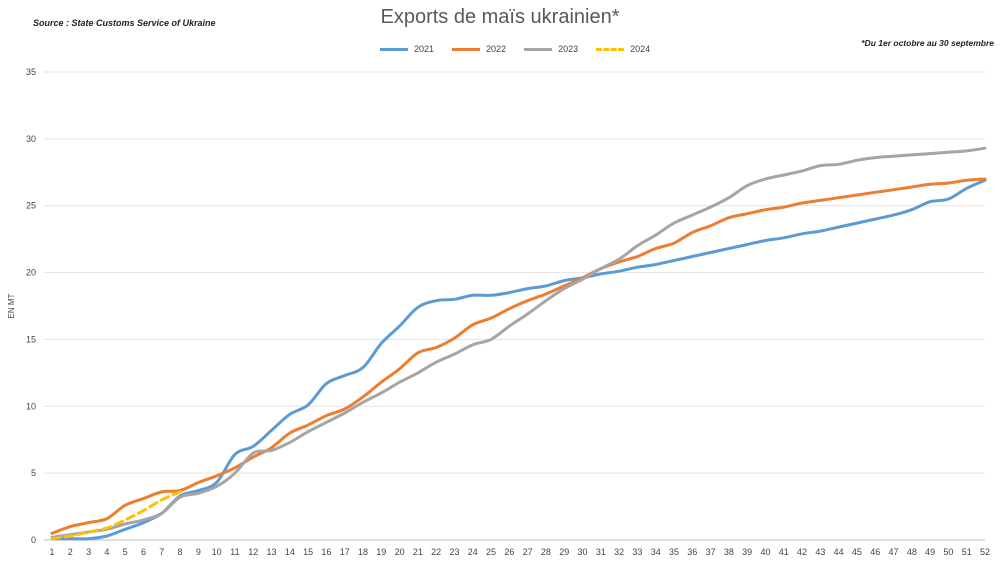 The width and height of the screenshot is (1000, 562). I want to click on x-tick-label: 52, so click(985, 552).